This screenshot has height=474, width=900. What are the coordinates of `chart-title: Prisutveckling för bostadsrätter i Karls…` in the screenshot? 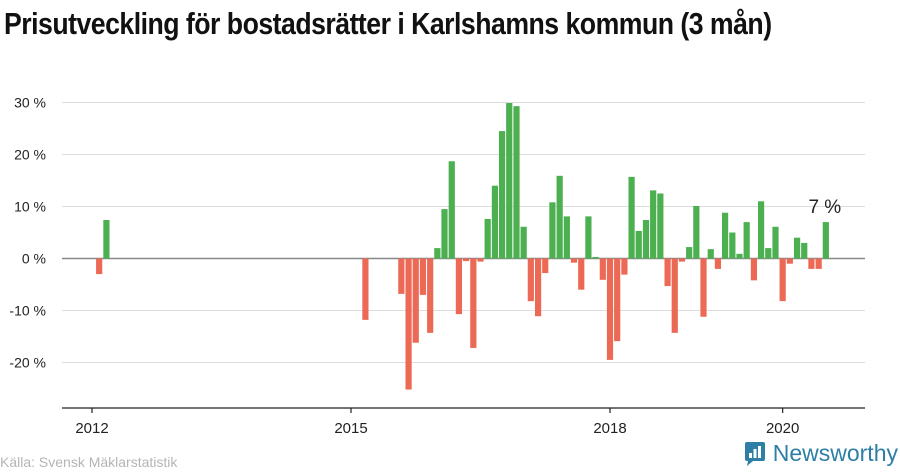 It's located at (388, 23).